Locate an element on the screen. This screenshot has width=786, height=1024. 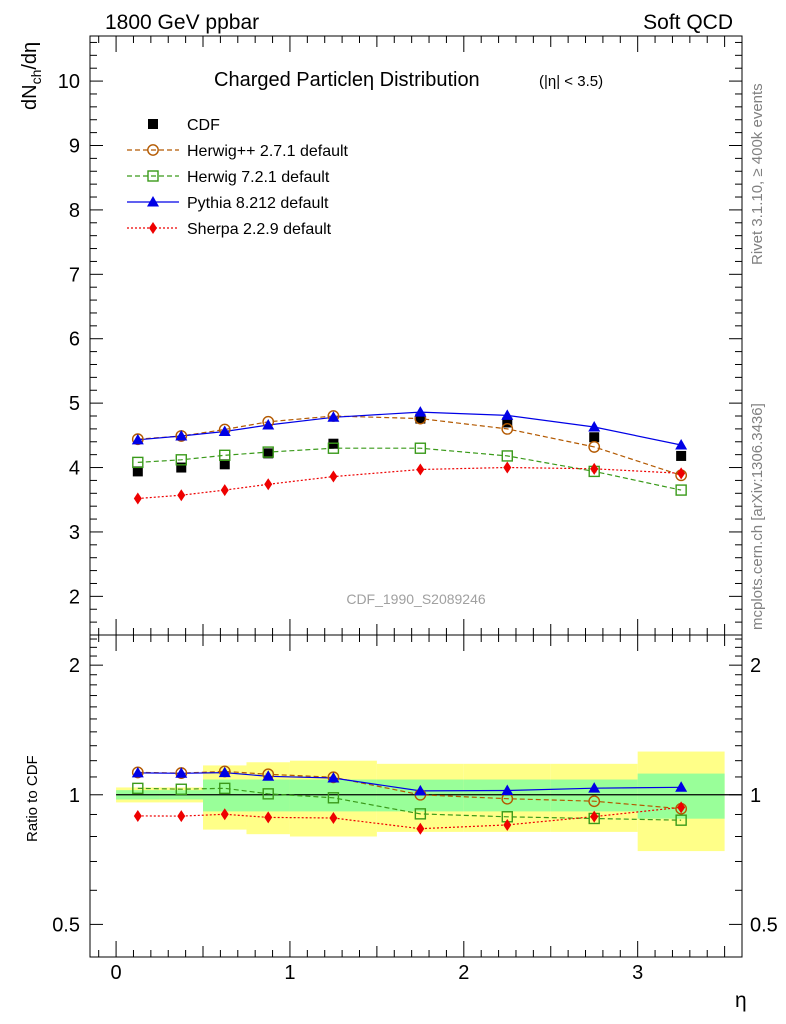
legend-label: Sherpa 2.2.9 default is located at coordinates (259, 229).